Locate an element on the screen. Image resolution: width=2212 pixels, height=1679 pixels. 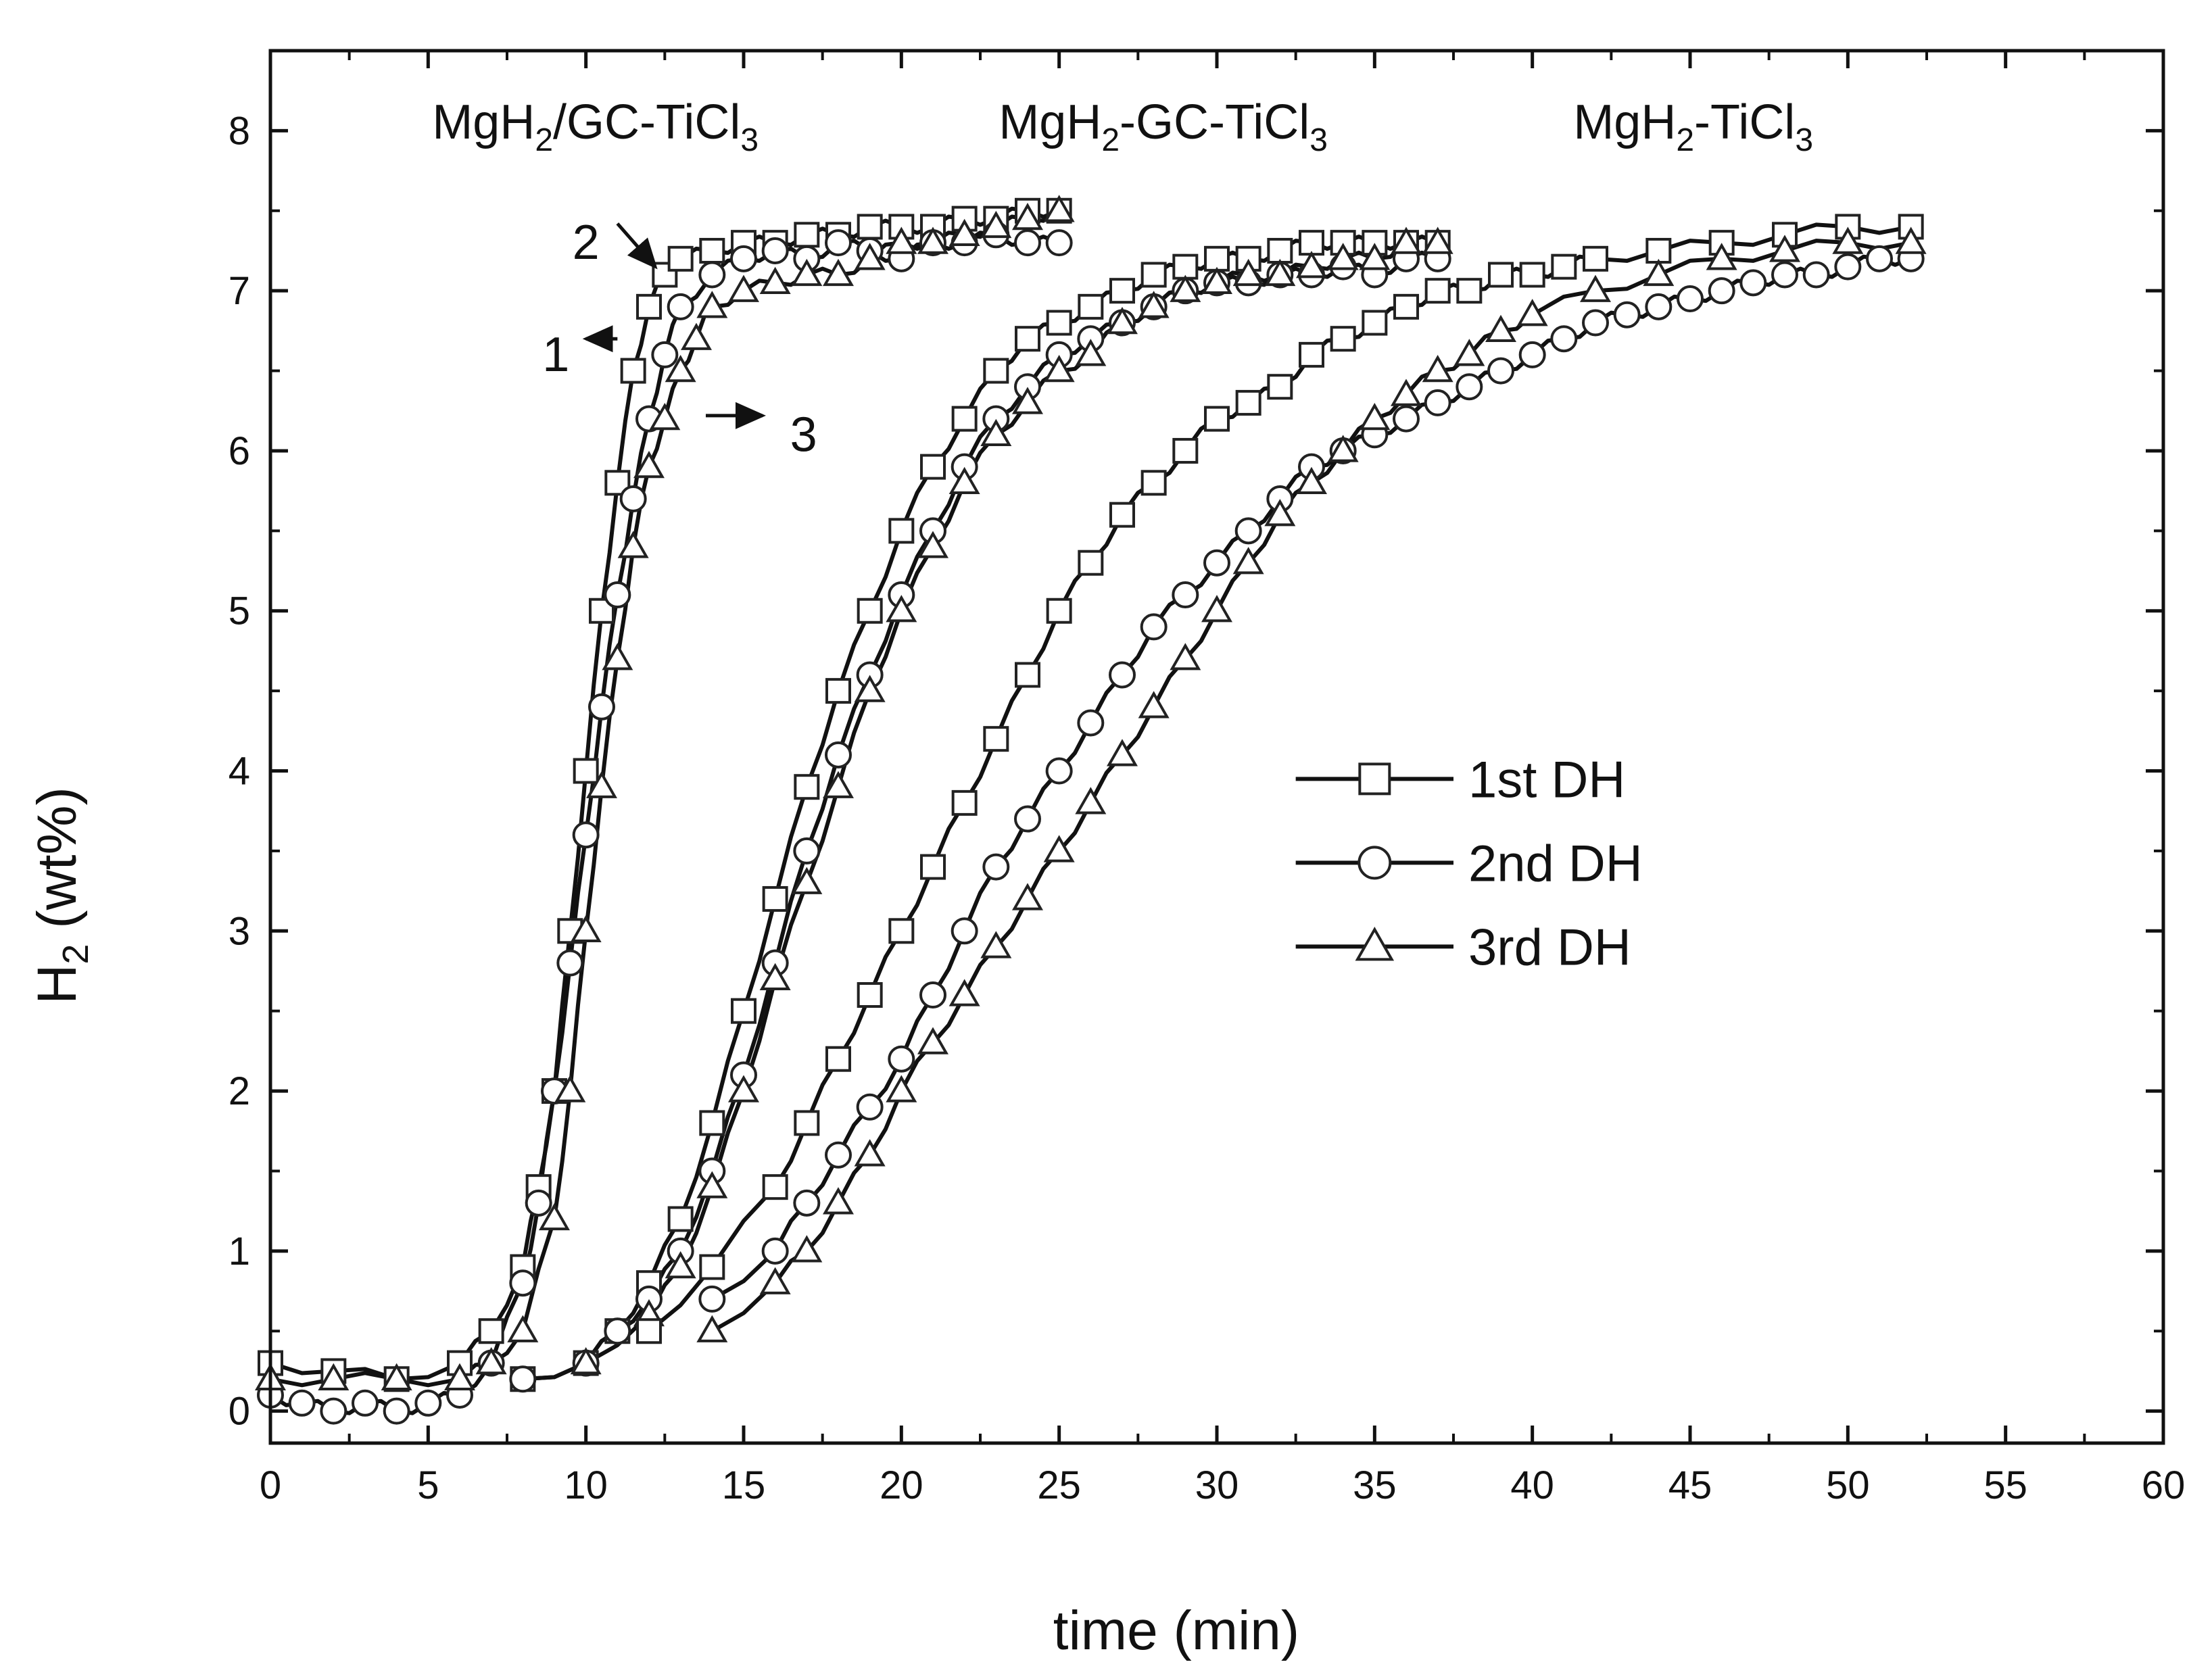
legend-label: 3rd DH is located at coordinates (1549, 947).